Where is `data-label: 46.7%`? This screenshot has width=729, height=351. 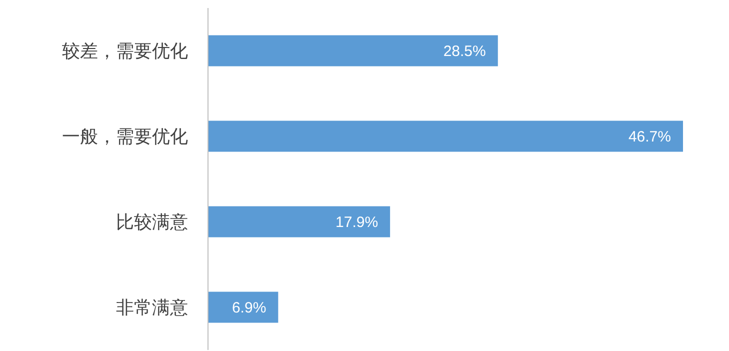
data-label: 46.7% is located at coordinates (649, 137).